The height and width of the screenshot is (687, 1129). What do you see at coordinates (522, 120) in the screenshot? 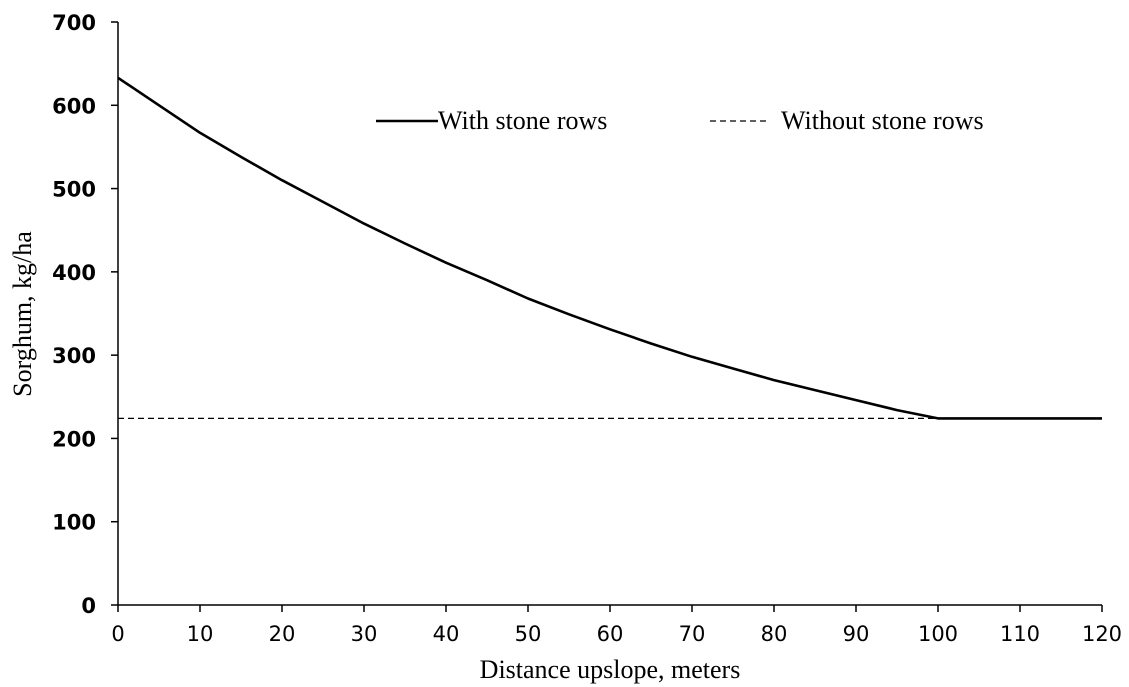
I see `legend-label: With stone rows` at bounding box center [522, 120].